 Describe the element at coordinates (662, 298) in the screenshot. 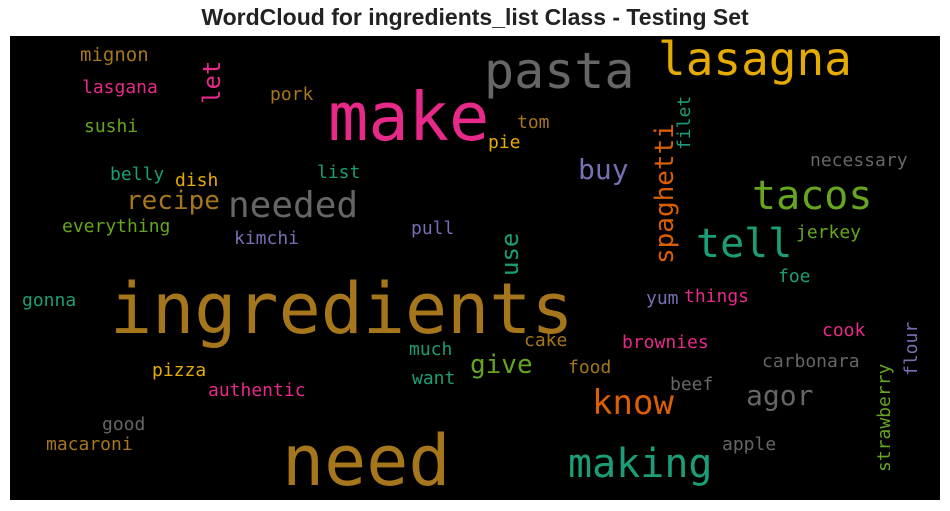

I see `word-yum: yum` at that location.